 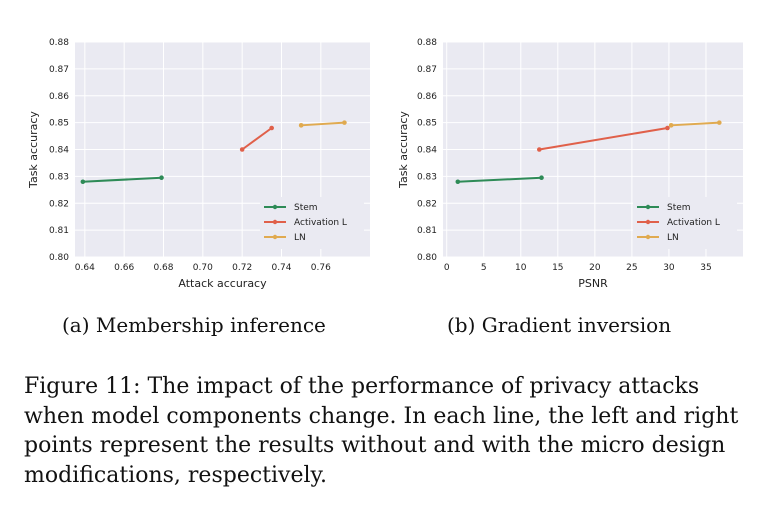 What do you see at coordinates (669, 268) in the screenshot?
I see `x-tick-label: 30` at bounding box center [669, 268].